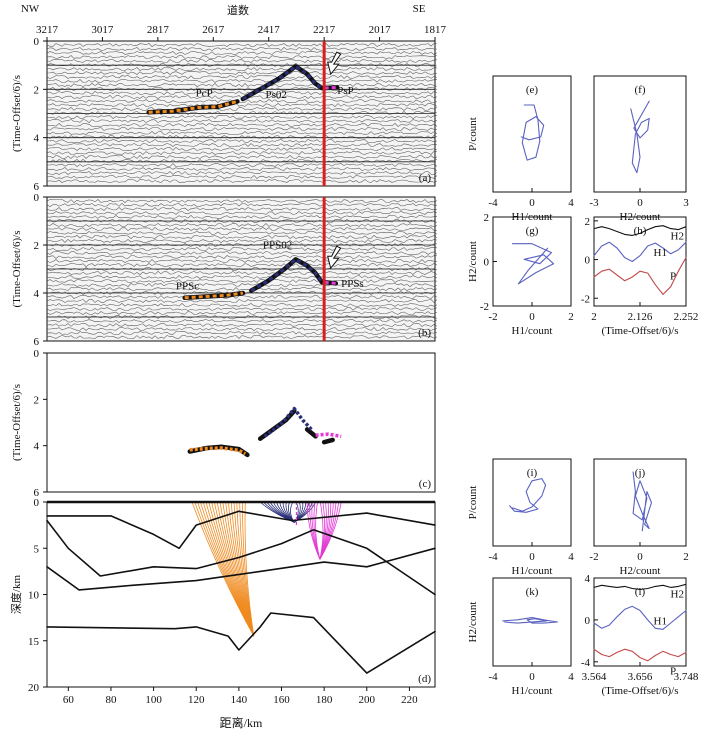 This screenshot has width=706, height=737. I want to click on x-tick-label-i: 4, so click(571, 557).